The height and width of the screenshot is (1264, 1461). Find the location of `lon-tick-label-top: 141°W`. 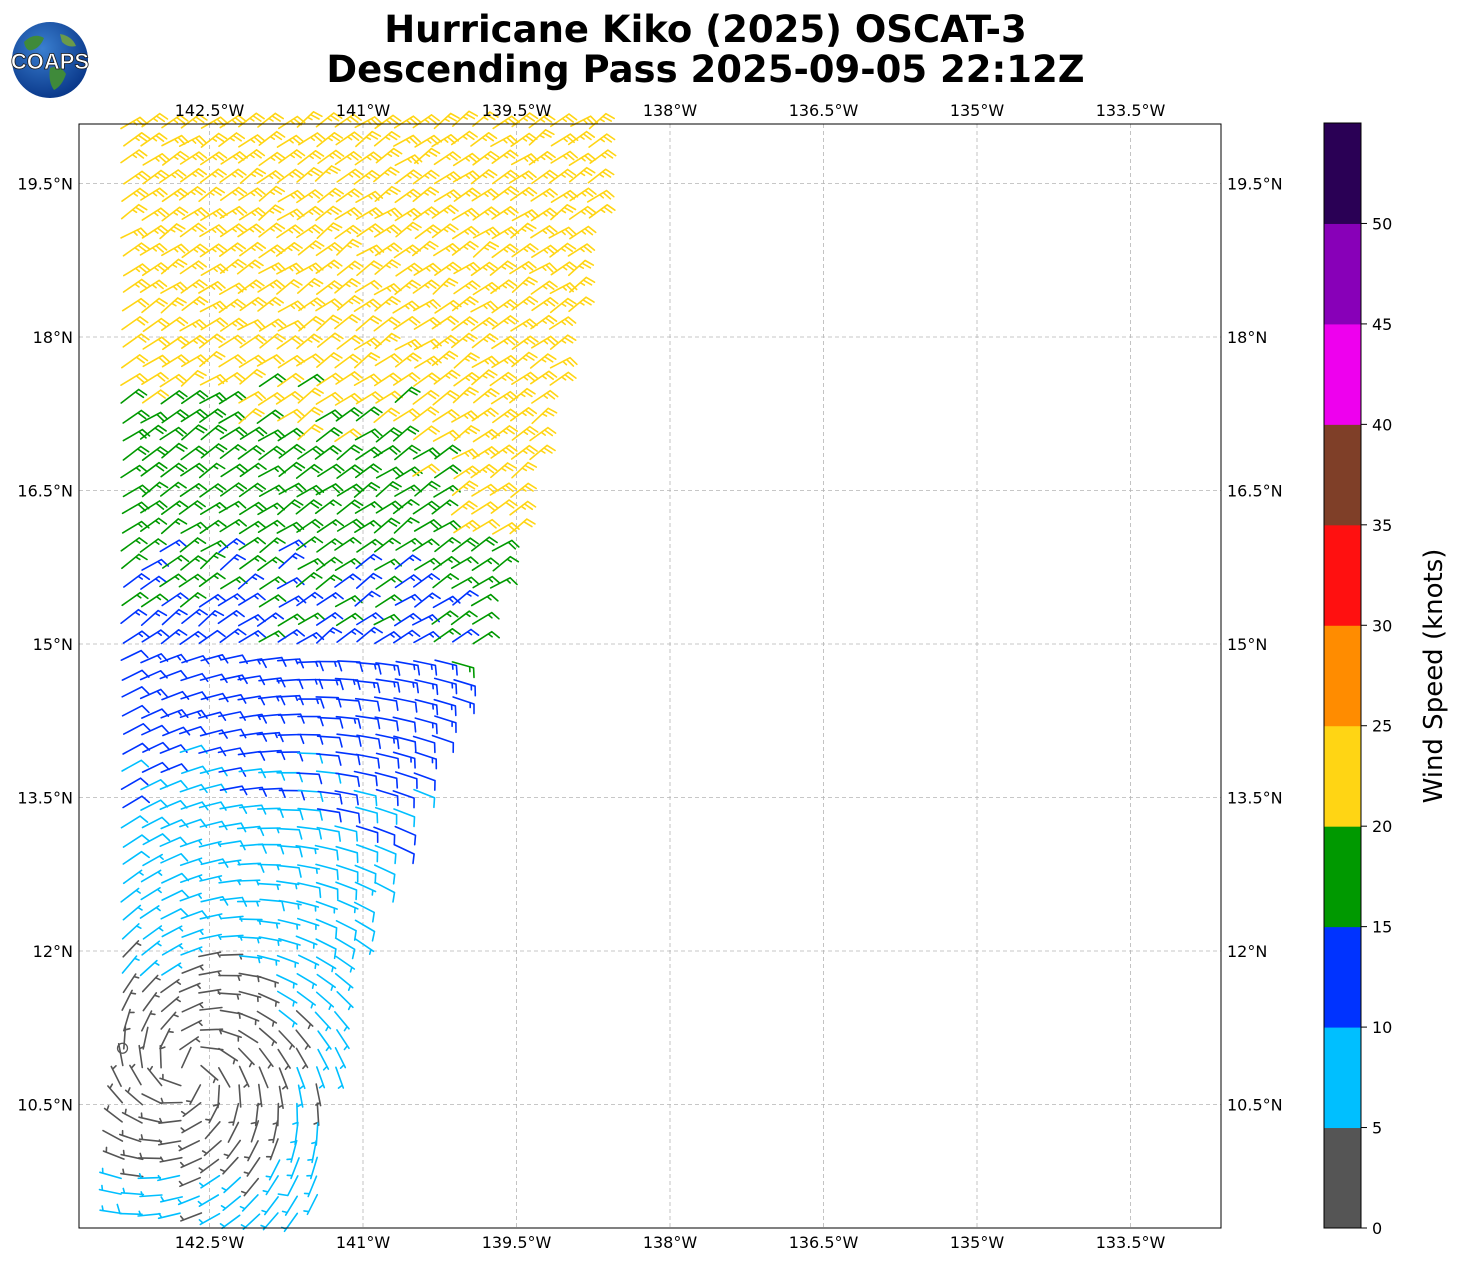

lon-tick-label-top: 141°W is located at coordinates (363, 110).